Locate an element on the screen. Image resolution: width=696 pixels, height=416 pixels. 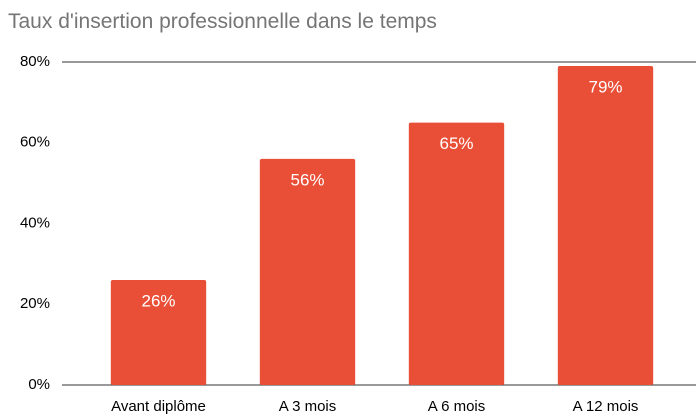
value-label: 79% is located at coordinates (605, 87).